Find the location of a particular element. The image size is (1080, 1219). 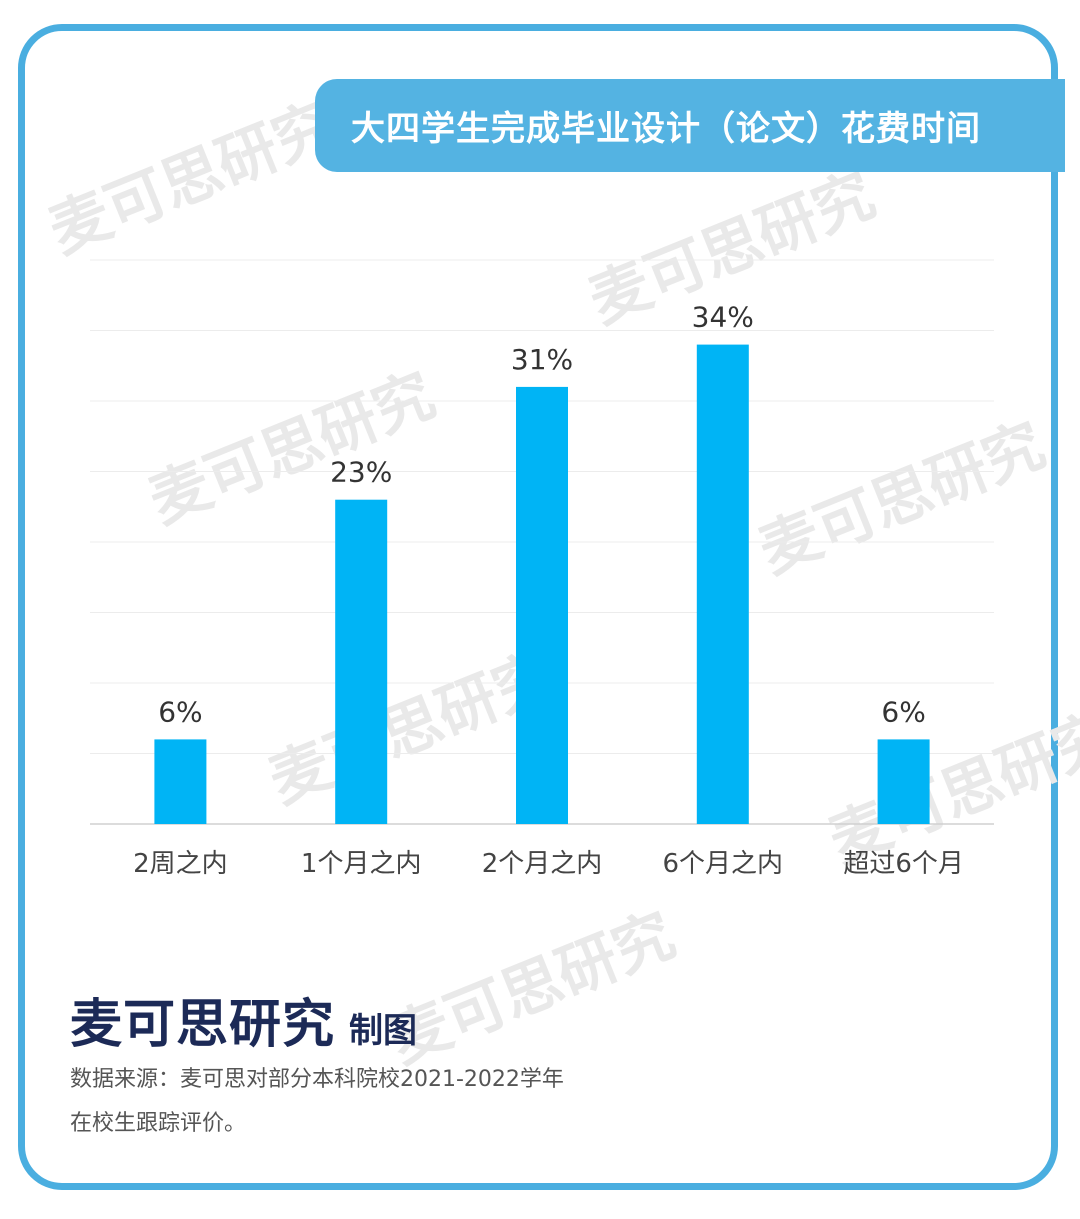

title-banner: 大四学生完成毕业设计（论文）花费时间 is located at coordinates (690, 125).